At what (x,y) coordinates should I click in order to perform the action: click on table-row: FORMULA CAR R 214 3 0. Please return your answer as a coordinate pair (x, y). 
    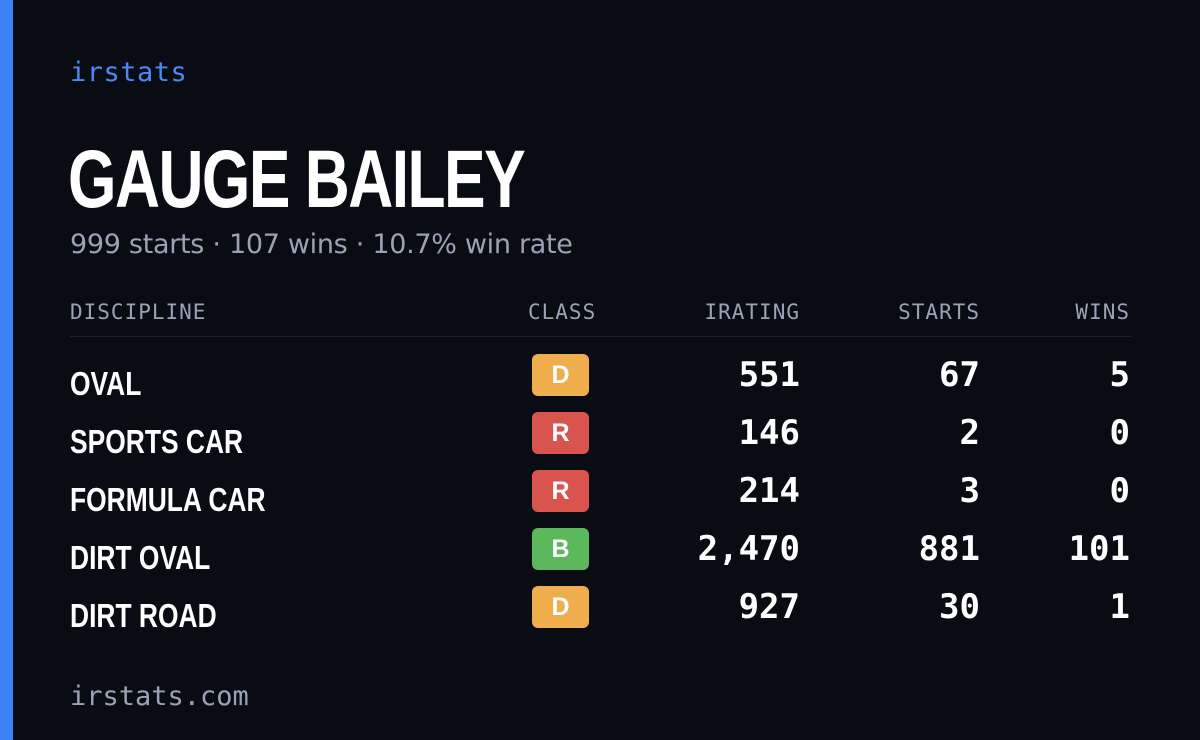
    Looking at the image, I should click on (601, 498).